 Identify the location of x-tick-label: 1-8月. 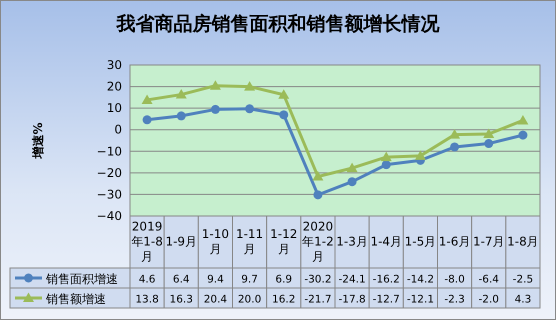
(523, 241).